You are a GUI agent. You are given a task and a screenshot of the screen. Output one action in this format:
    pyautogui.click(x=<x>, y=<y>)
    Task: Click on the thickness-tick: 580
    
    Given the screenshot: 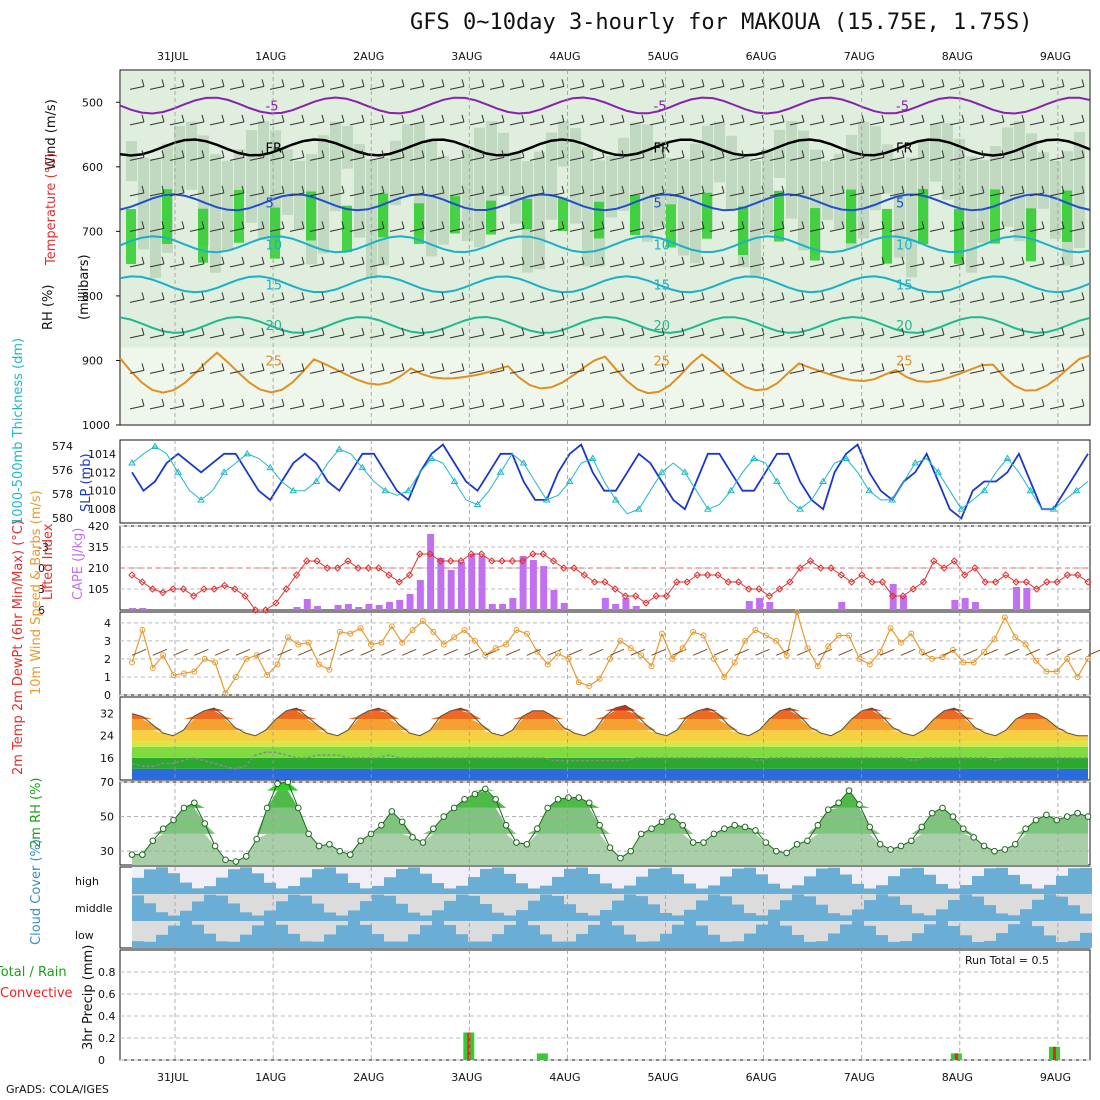 What is the action you would take?
    pyautogui.click(x=62, y=518)
    